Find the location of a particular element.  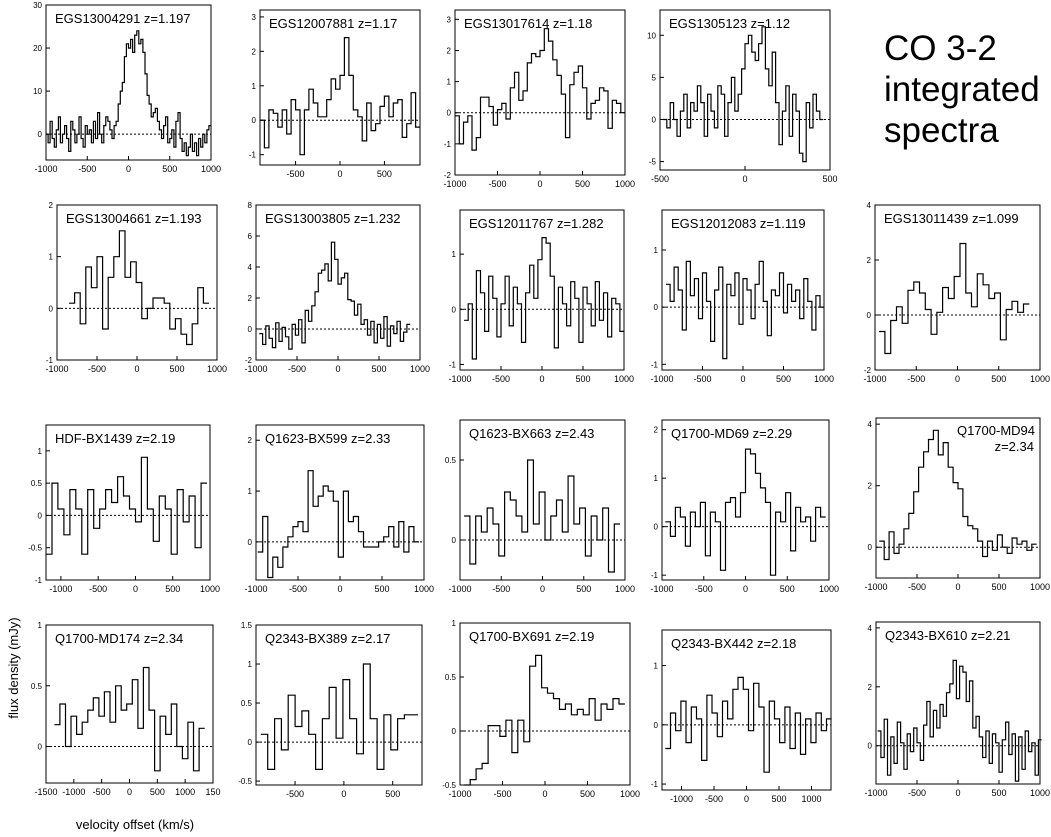

y-tick-label: 3 is located at coordinates (254, 17).